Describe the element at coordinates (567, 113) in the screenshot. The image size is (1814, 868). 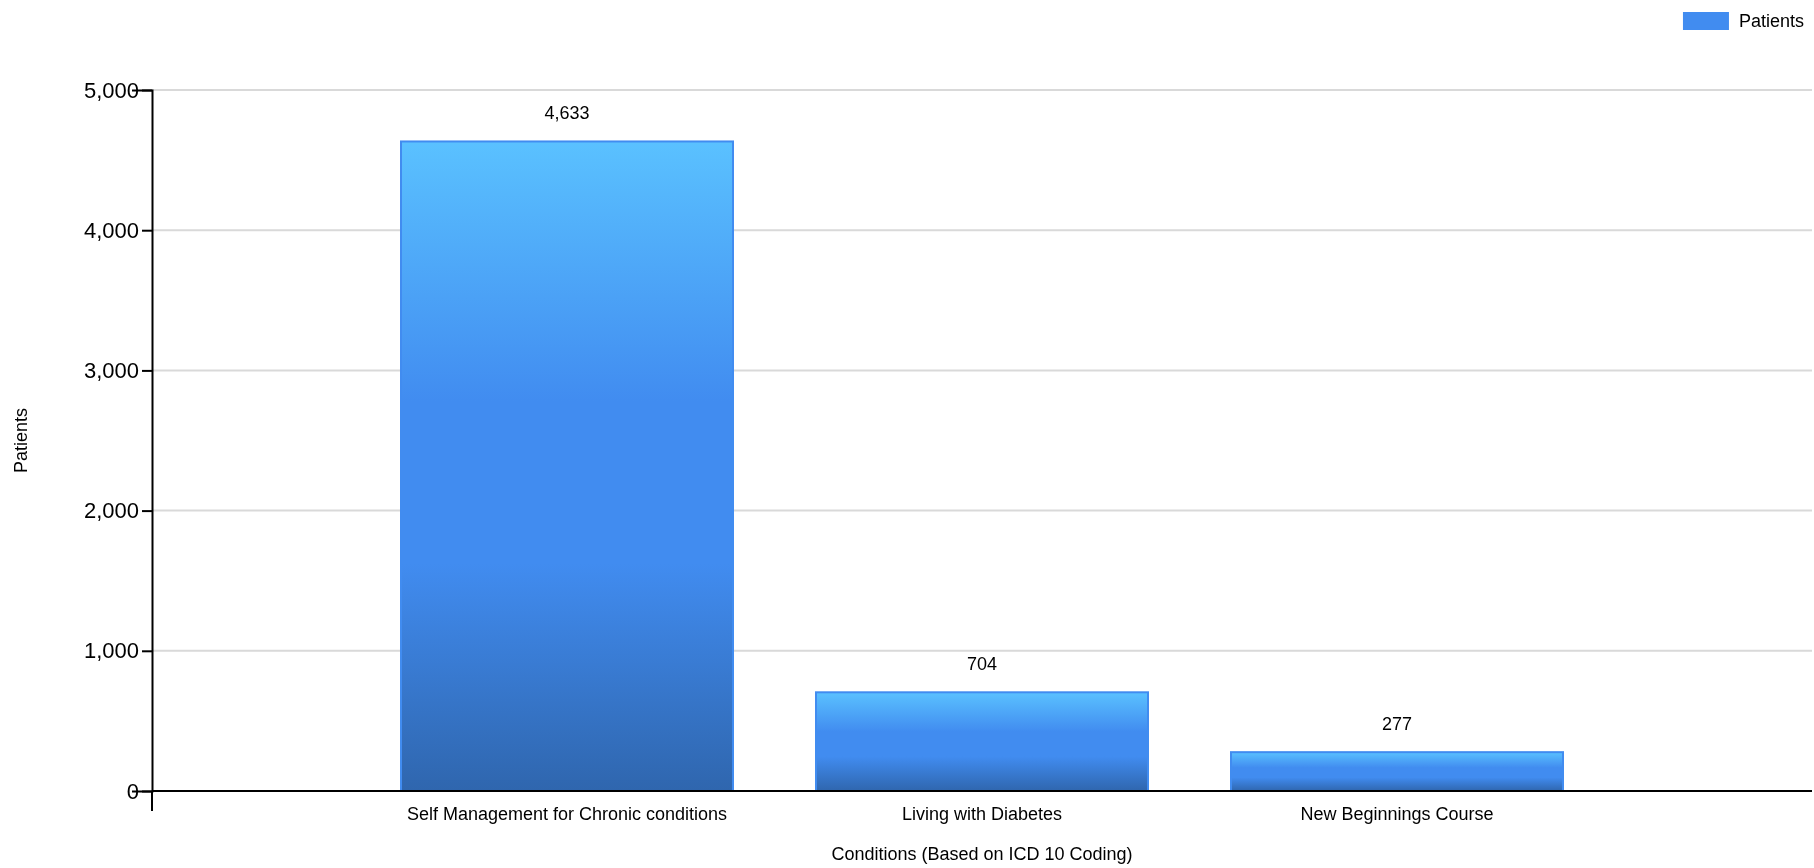
I see `text: 4,633` at that location.